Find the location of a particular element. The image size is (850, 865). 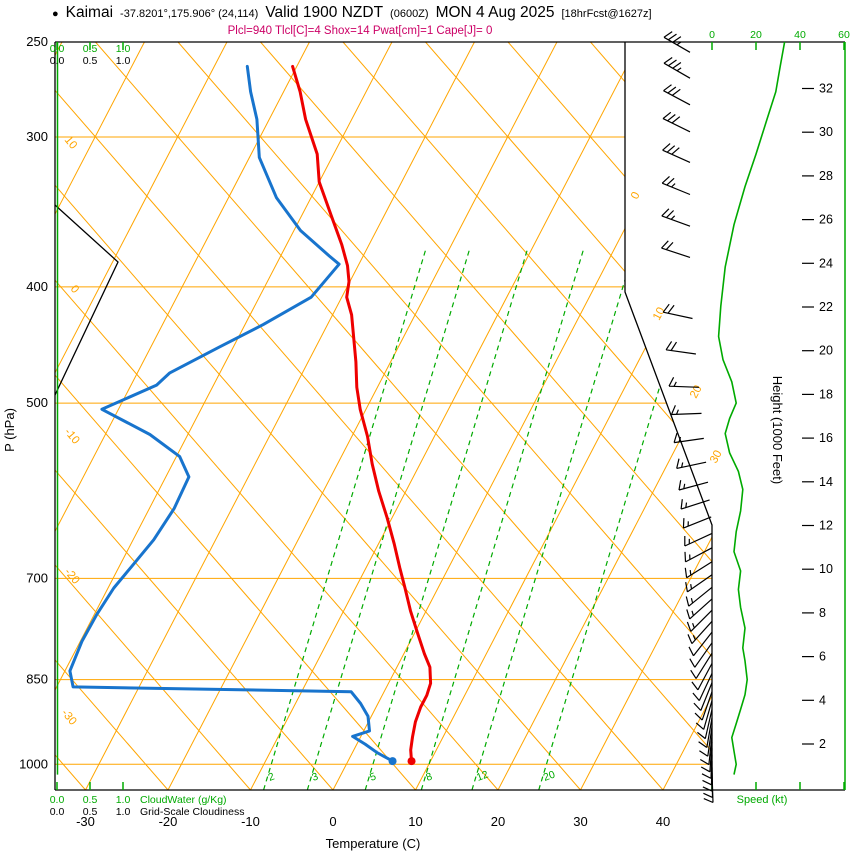

pressure-tick-label: 700 is located at coordinates (37, 577).